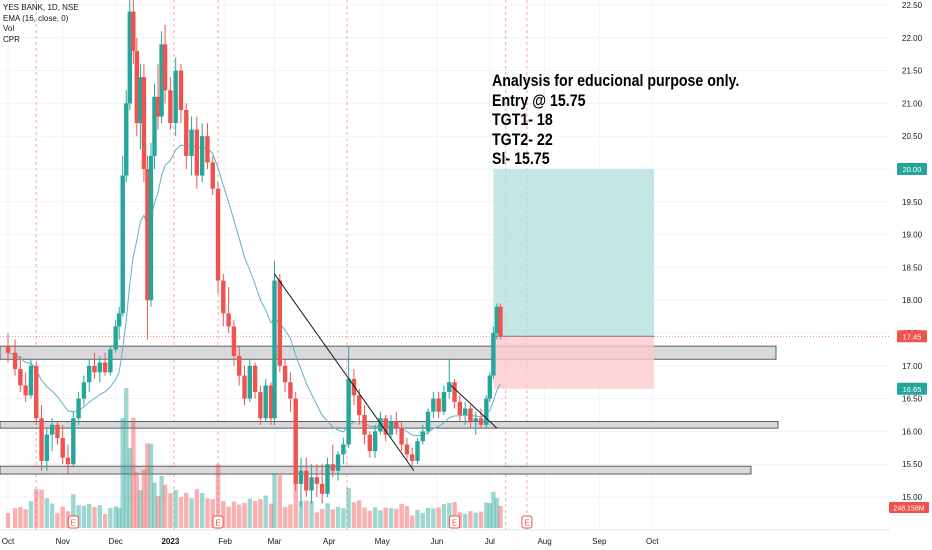  I want to click on legend-vol: Vol, so click(9, 28).